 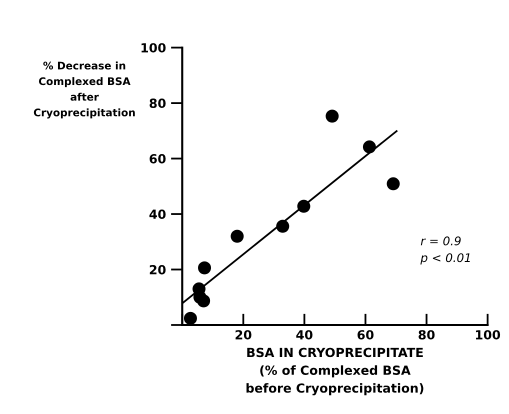 What do you see at coordinates (154, 48) in the screenshot?
I see `y-tick-label: 100` at bounding box center [154, 48].